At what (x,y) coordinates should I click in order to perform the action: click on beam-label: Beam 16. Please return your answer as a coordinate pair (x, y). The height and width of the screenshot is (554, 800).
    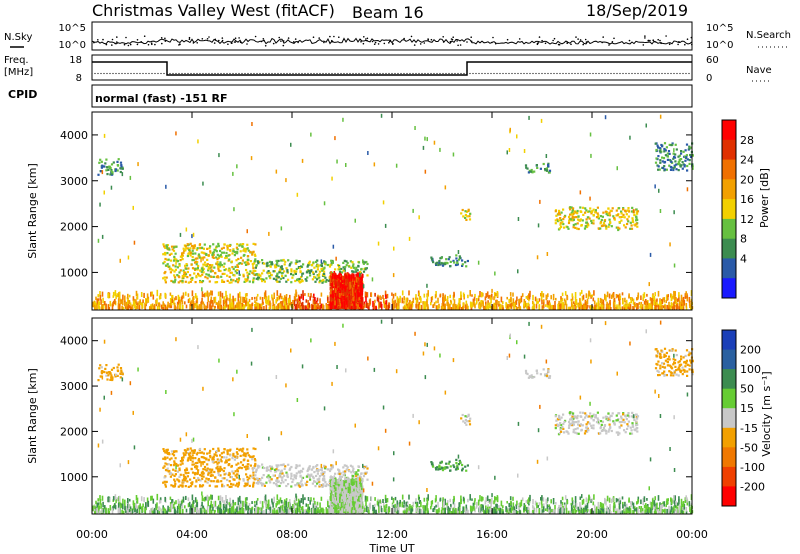
    Looking at the image, I should click on (388, 12).